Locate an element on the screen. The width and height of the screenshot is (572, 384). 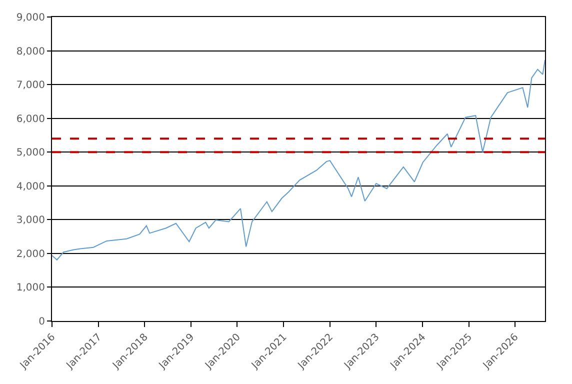
y-tick-label: 3,000 is located at coordinates (30, 220).